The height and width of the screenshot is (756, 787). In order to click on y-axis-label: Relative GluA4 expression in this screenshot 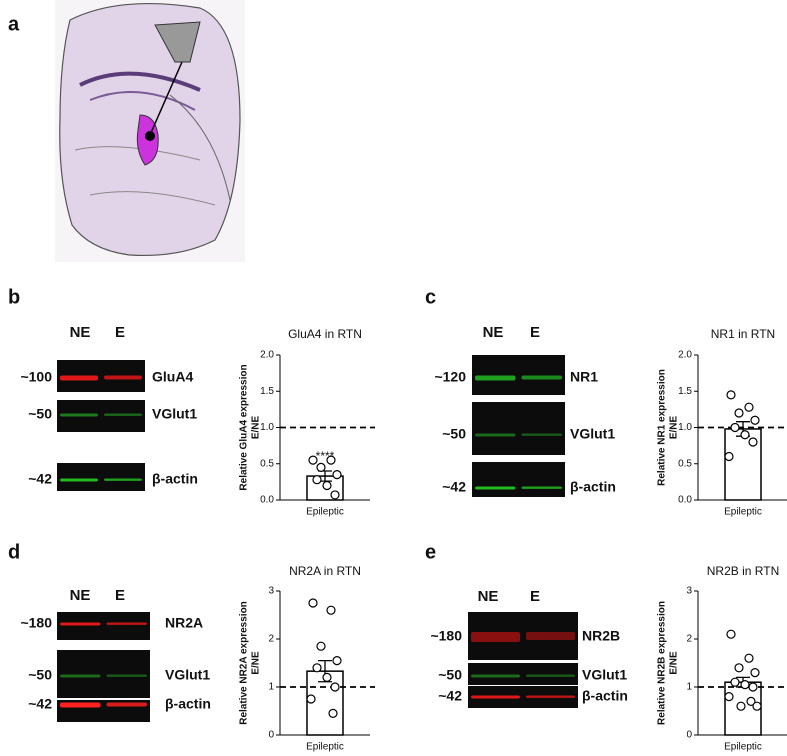, I will do `click(244, 427)`.